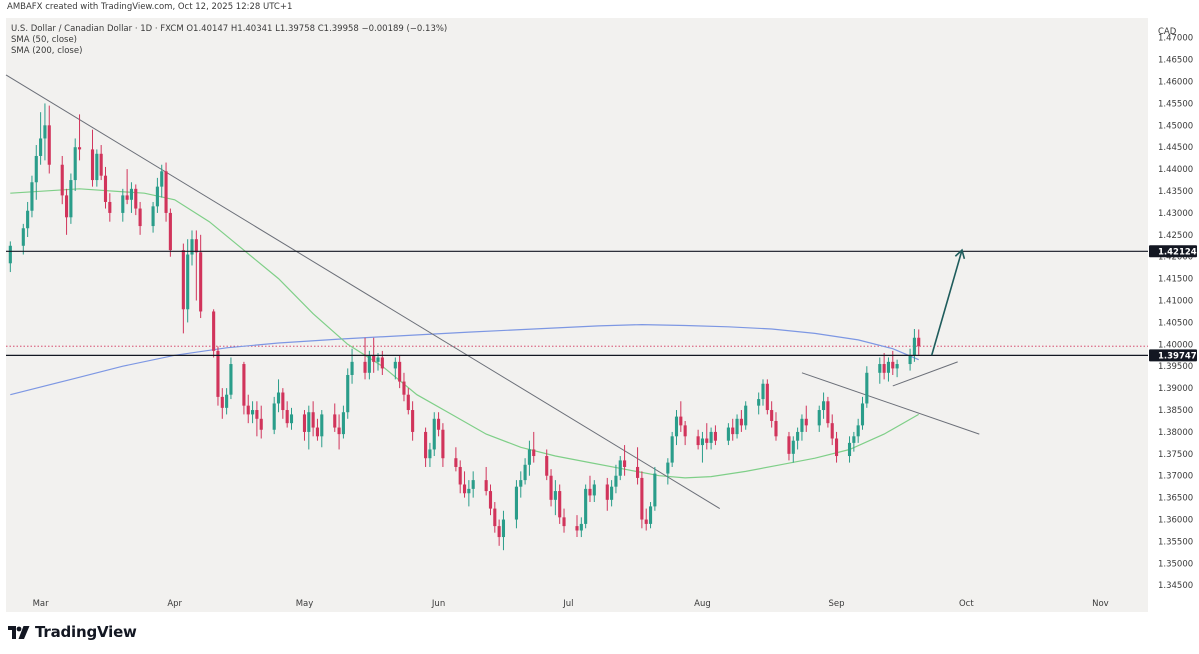 This screenshot has width=1199, height=654. Describe the element at coordinates (1175, 586) in the screenshot. I see `y-tick-label: 1.34500` at that location.